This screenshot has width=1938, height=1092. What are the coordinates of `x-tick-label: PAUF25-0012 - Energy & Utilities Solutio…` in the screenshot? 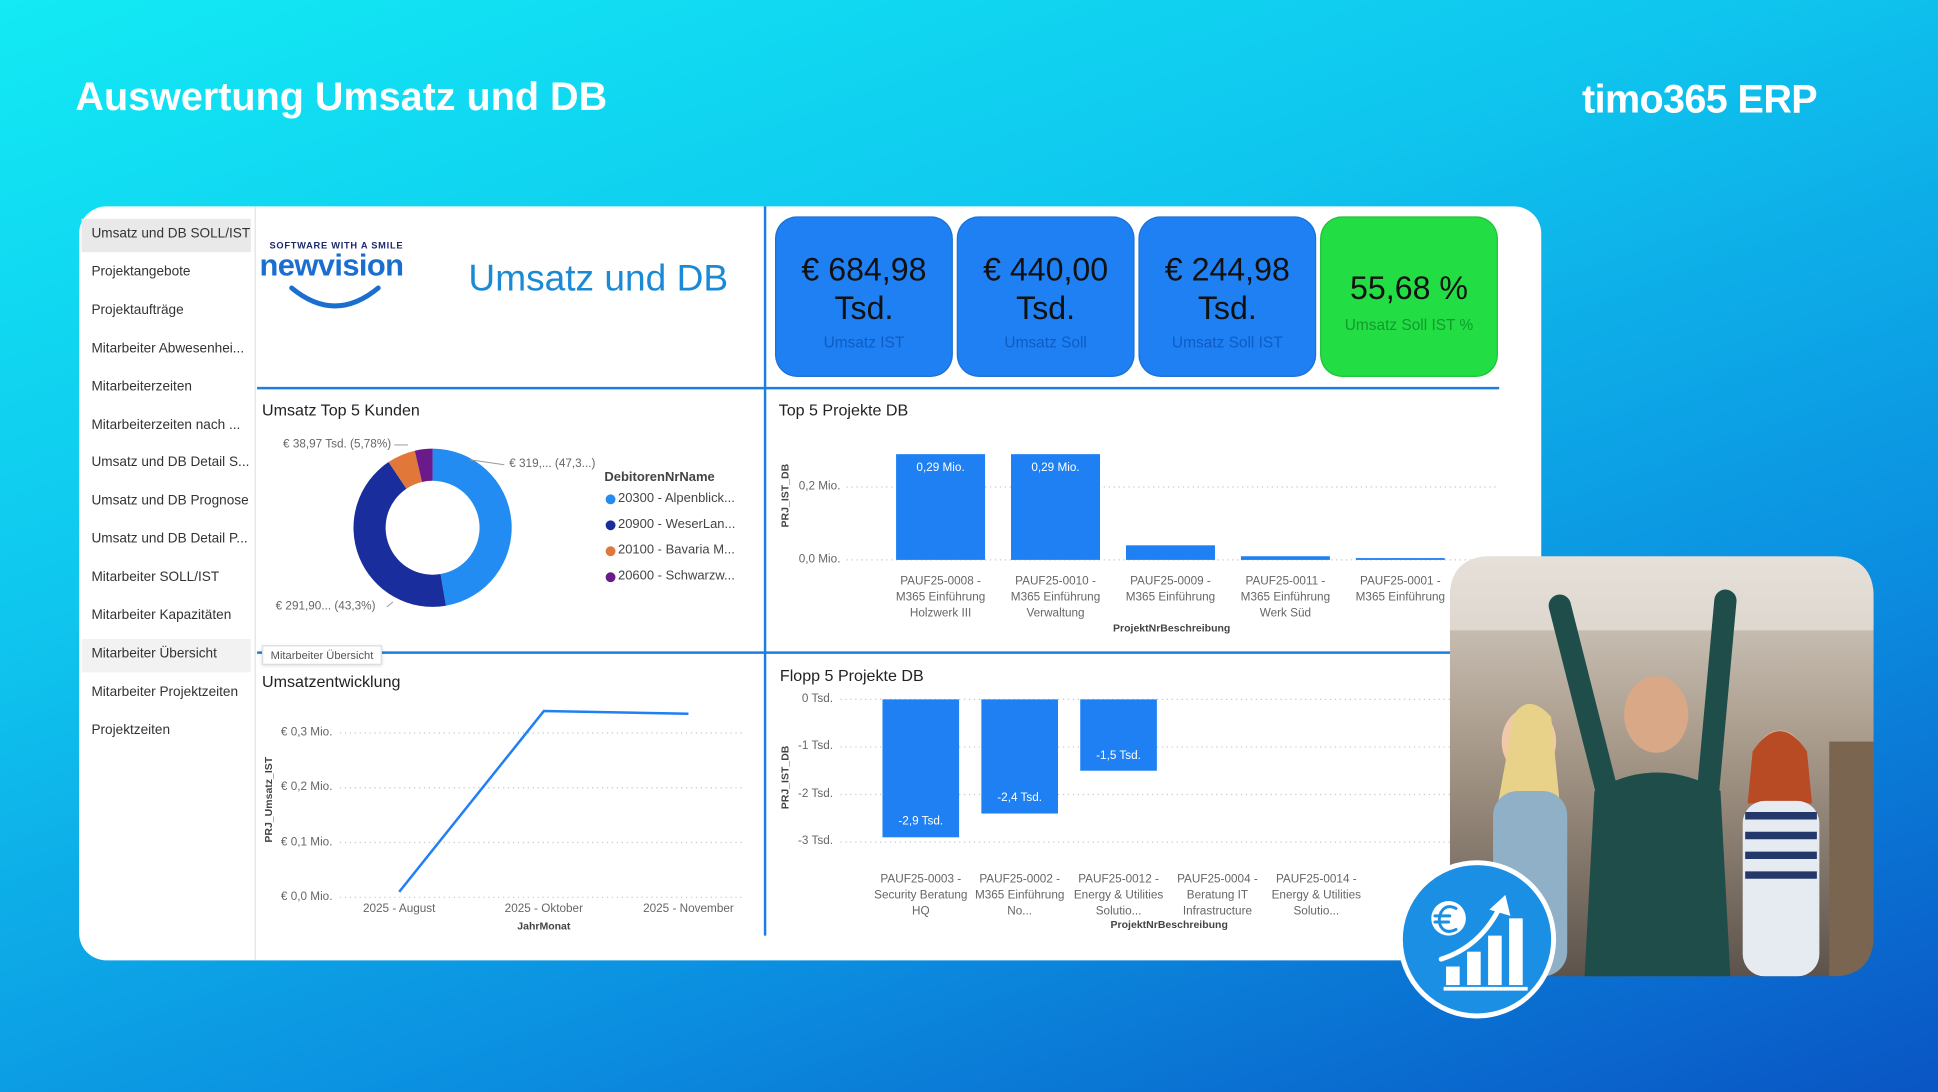 It's located at (1118, 895).